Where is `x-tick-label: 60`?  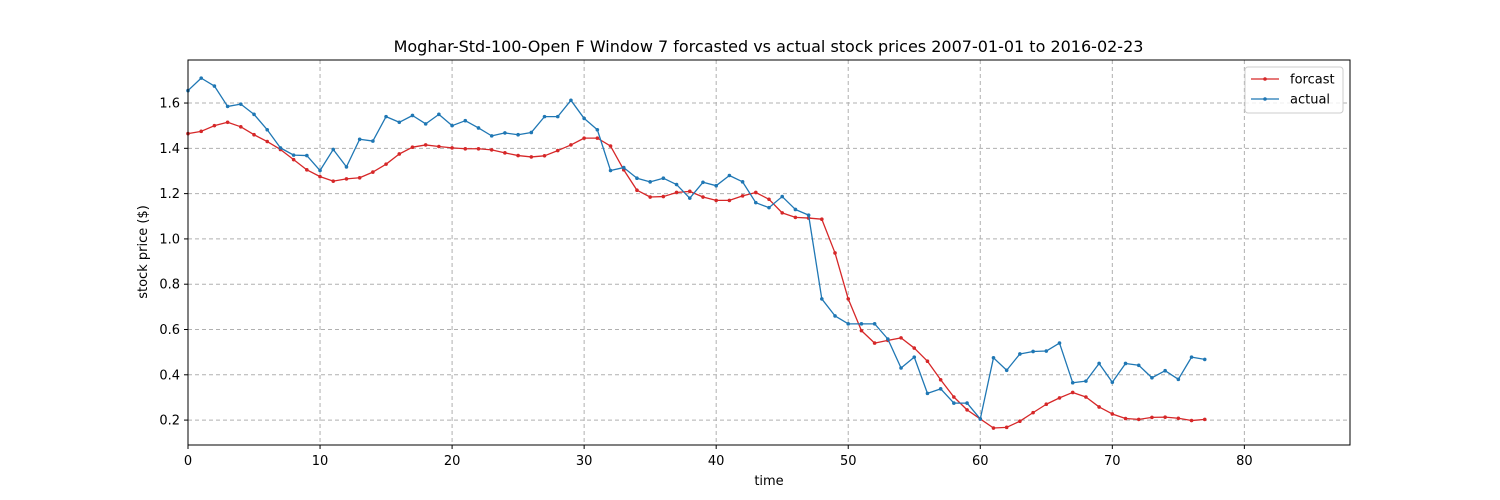 x-tick-label: 60 is located at coordinates (980, 461).